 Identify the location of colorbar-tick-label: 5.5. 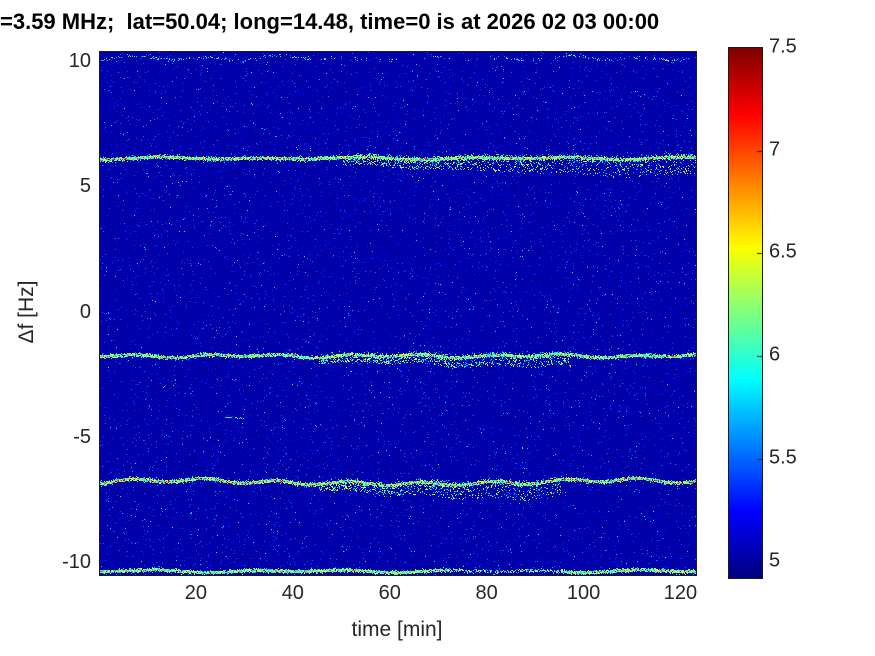
(783, 457).